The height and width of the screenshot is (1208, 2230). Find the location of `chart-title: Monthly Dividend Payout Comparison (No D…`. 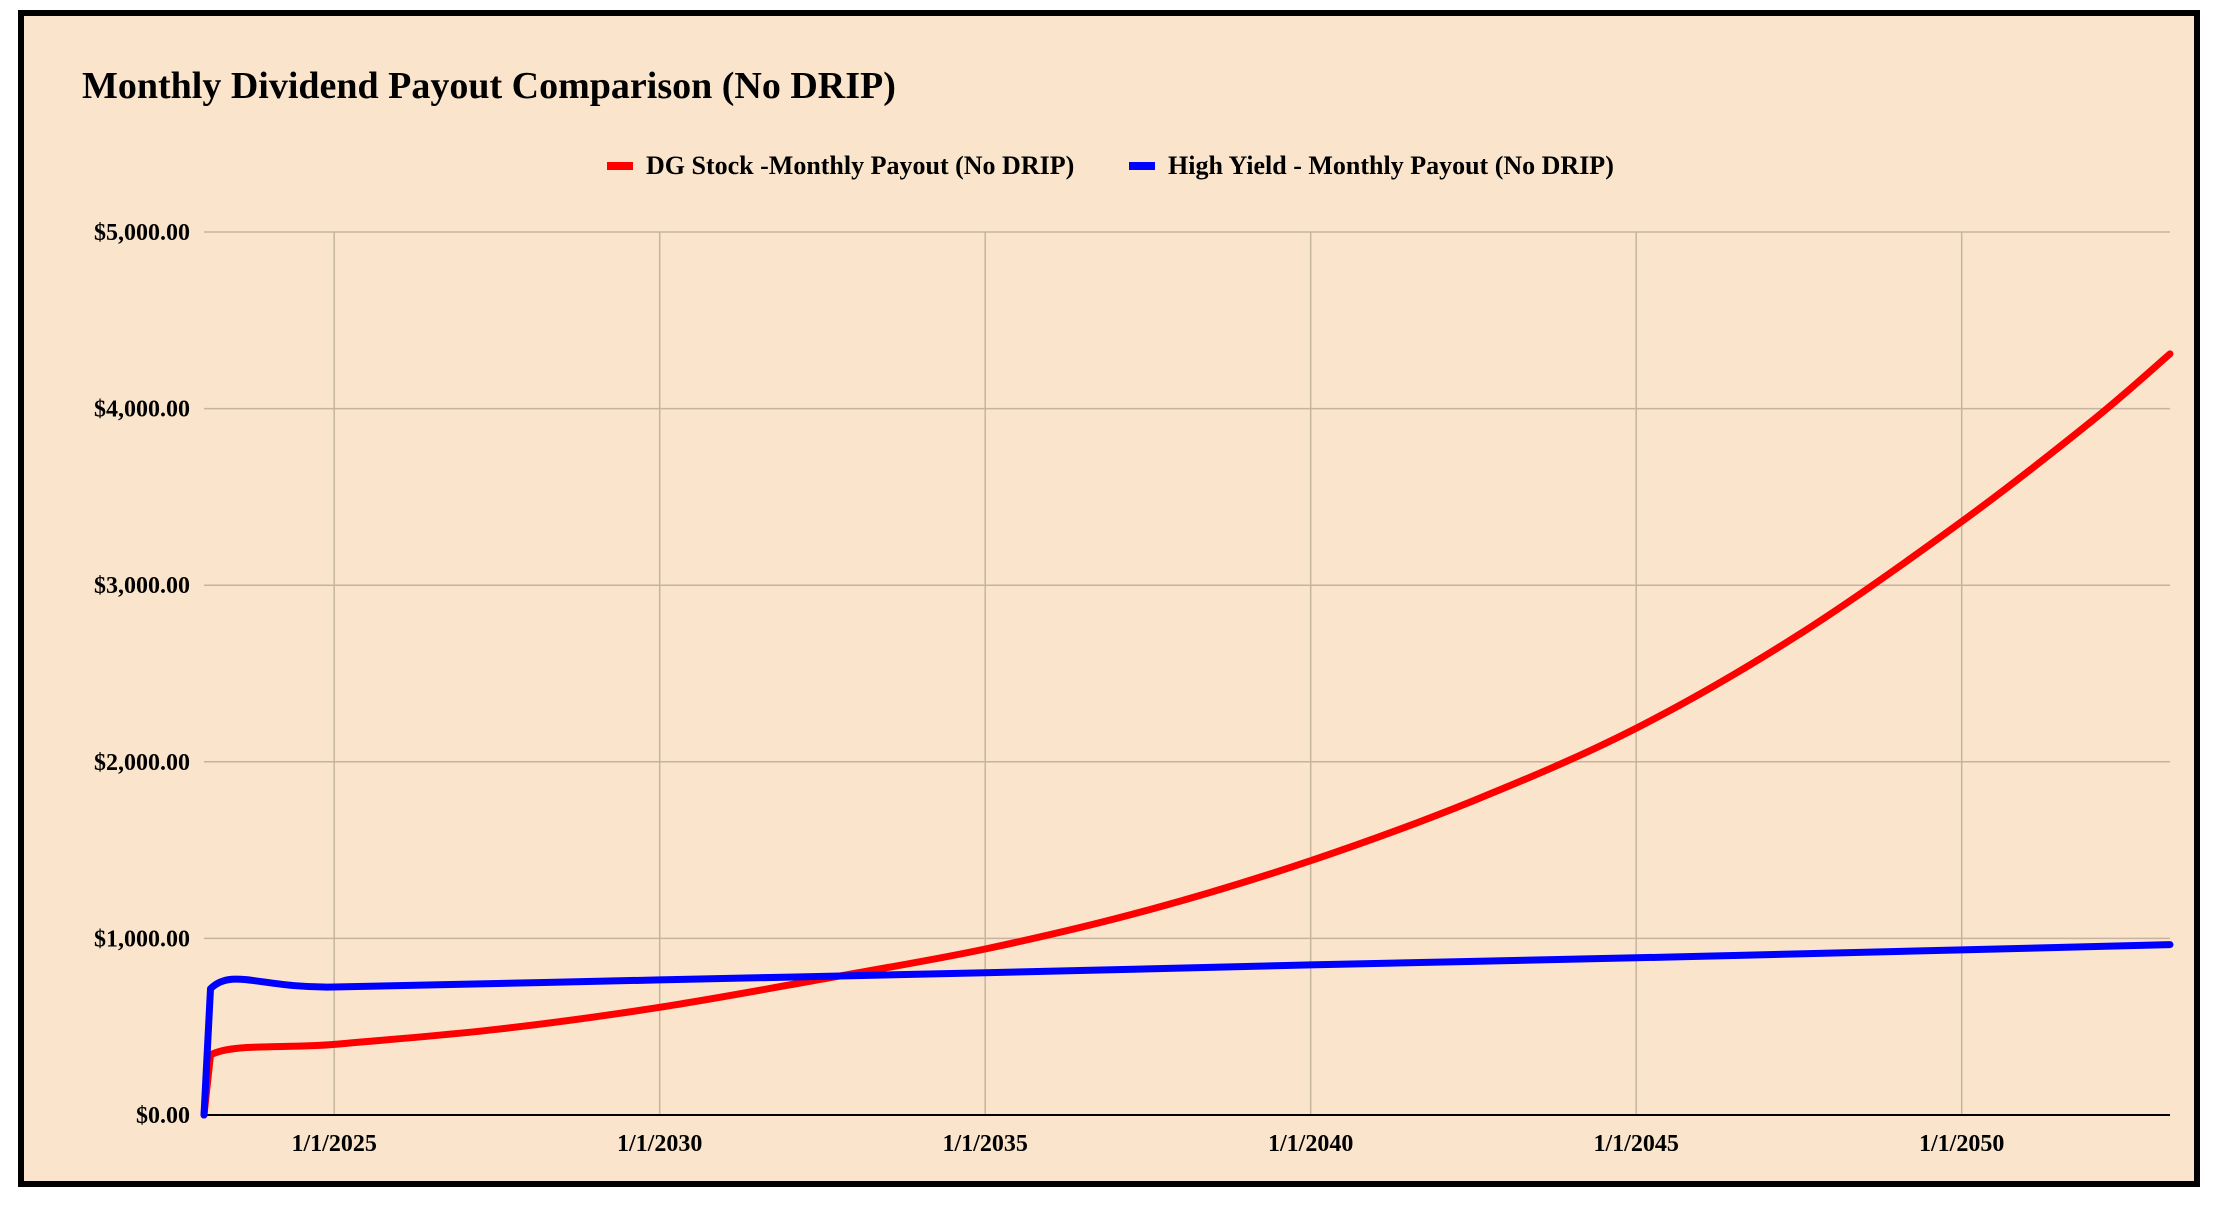

chart-title: Monthly Dividend Payout Comparison (No D… is located at coordinates (489, 86).